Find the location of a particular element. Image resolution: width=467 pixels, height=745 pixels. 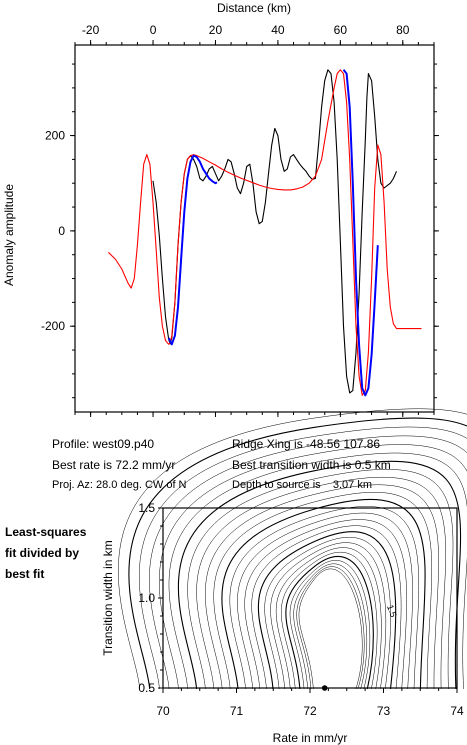

profile-x-axis-label: Distance (km) is located at coordinates (254, 8).